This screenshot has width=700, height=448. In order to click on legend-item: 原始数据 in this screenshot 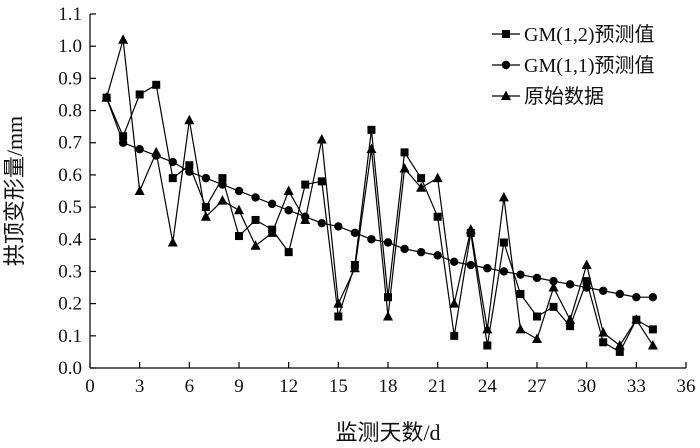, I will do `click(548, 96)`.